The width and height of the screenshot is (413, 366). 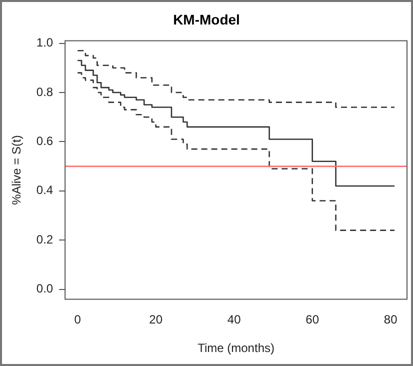 I want to click on y-tick-label: 0.2, so click(x=45, y=239).